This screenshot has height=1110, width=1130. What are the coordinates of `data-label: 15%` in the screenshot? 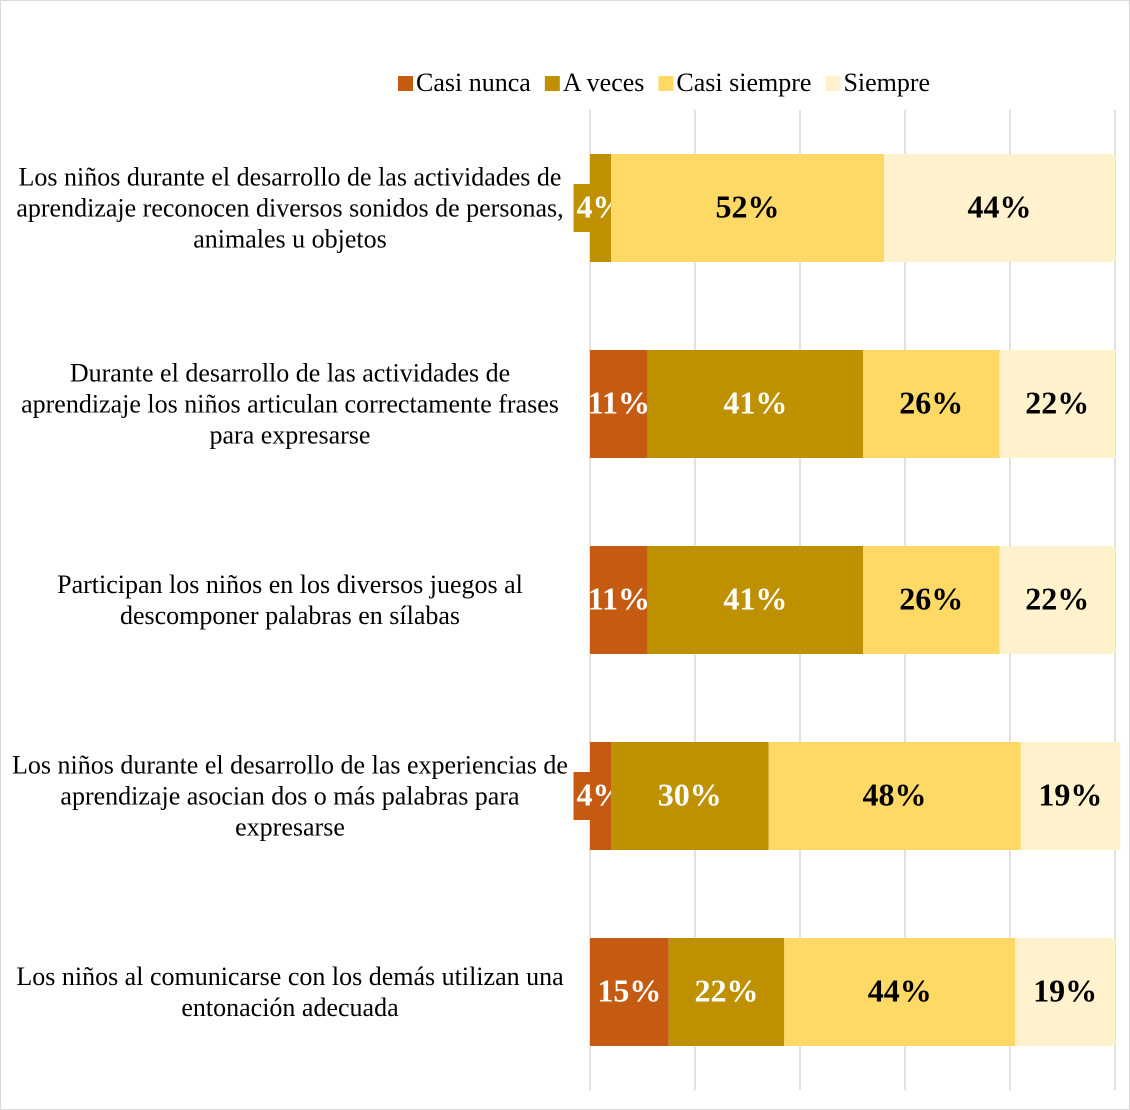 It's located at (629, 990).